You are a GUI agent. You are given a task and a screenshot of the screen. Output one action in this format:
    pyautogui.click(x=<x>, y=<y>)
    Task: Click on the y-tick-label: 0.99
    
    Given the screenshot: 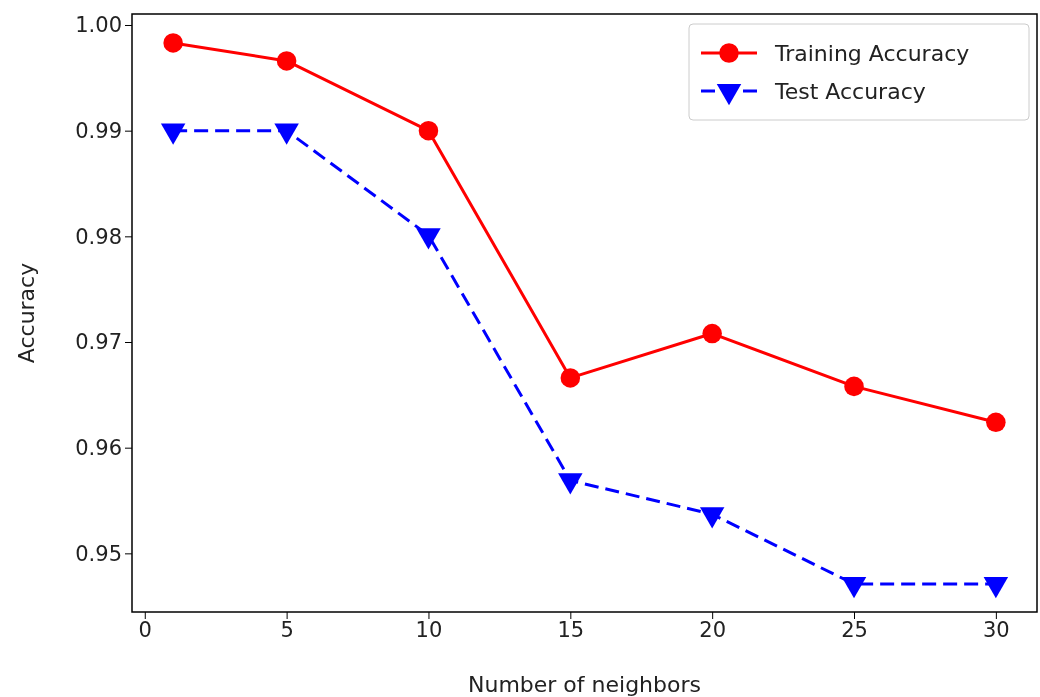 What is the action you would take?
    pyautogui.click(x=98, y=130)
    